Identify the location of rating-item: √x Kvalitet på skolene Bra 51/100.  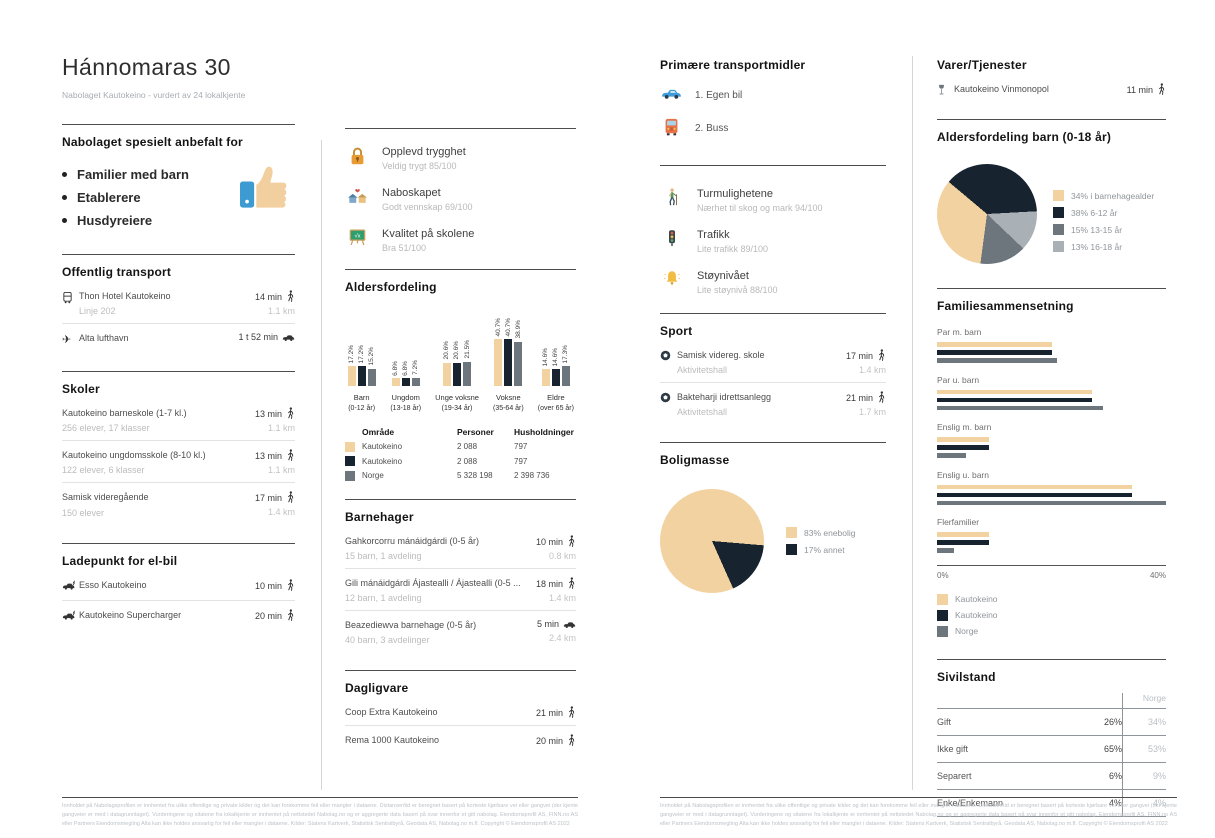
(460, 240).